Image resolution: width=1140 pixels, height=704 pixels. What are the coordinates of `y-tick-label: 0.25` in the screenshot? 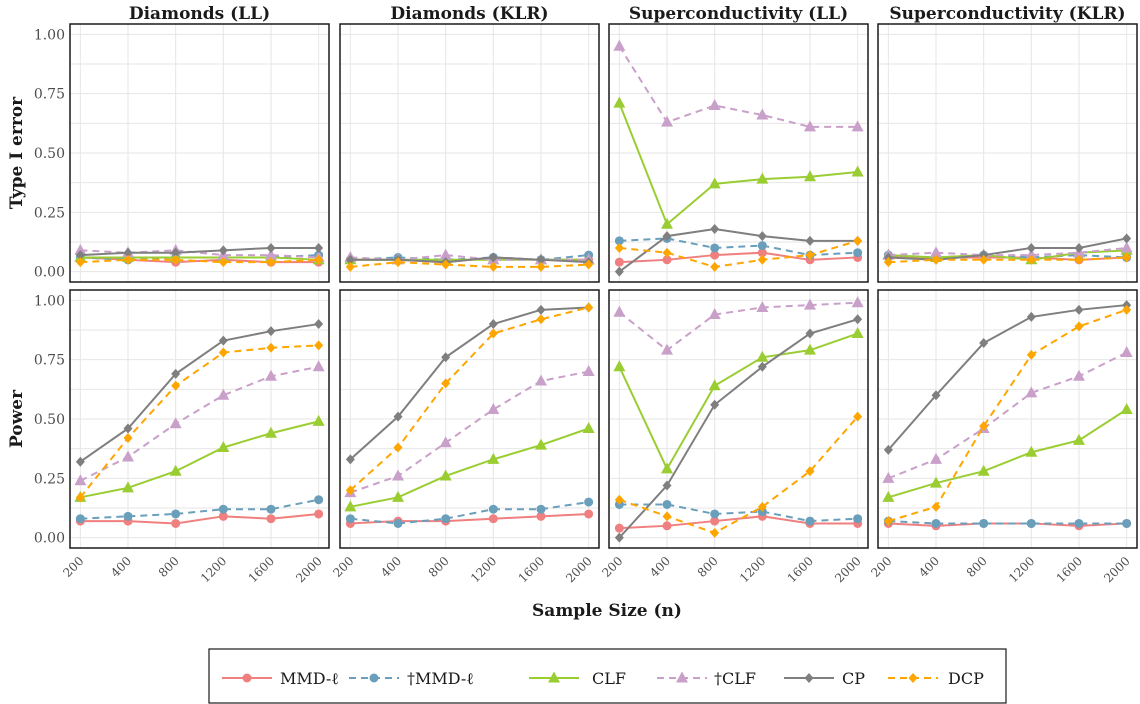 It's located at (49, 213).